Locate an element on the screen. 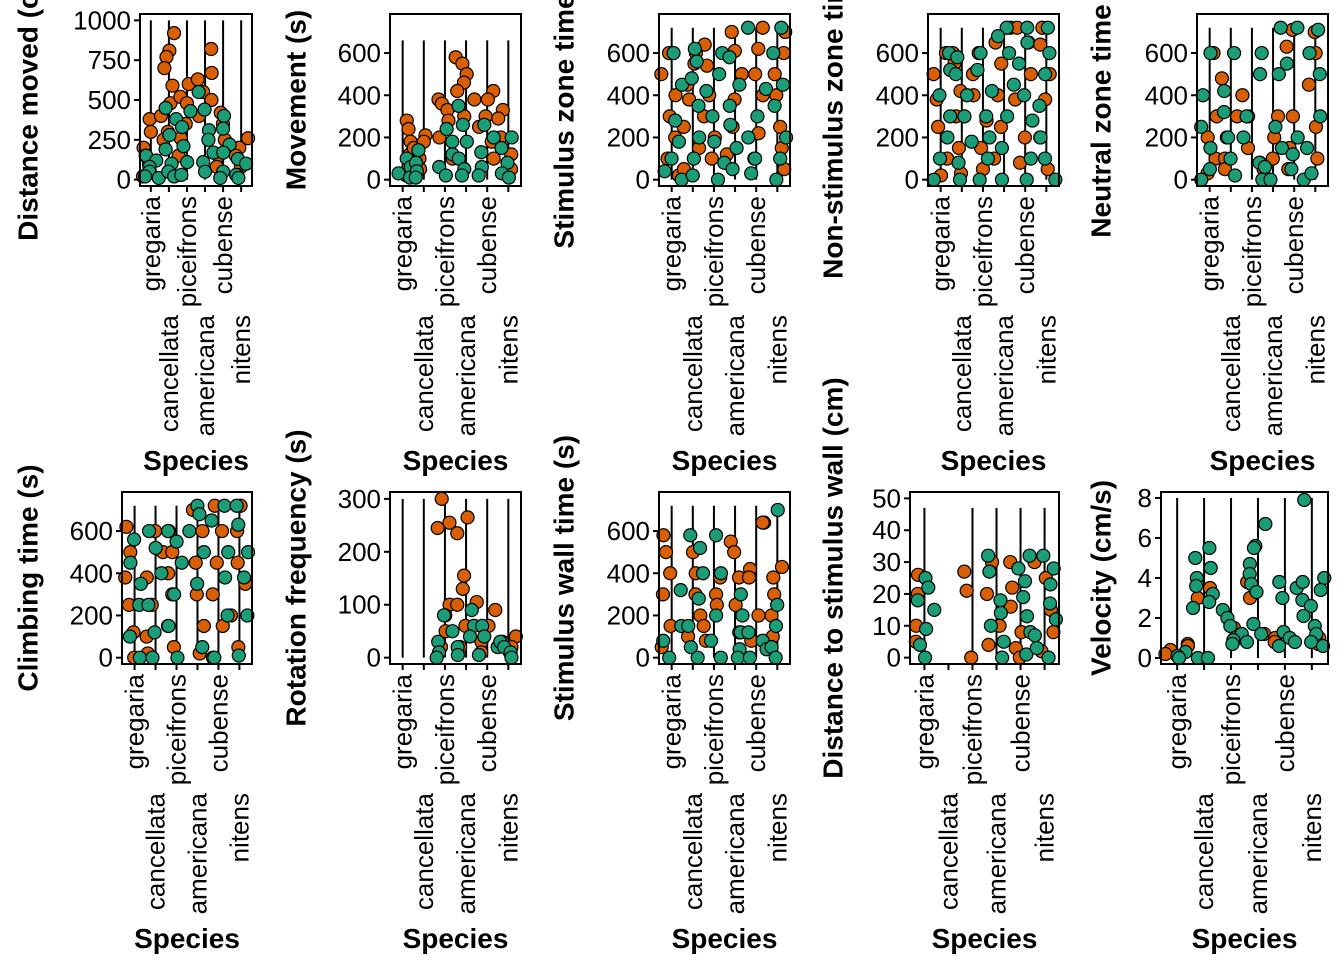 This screenshot has height=960, width=1344. x-axis-title: Species is located at coordinates (1245, 938).